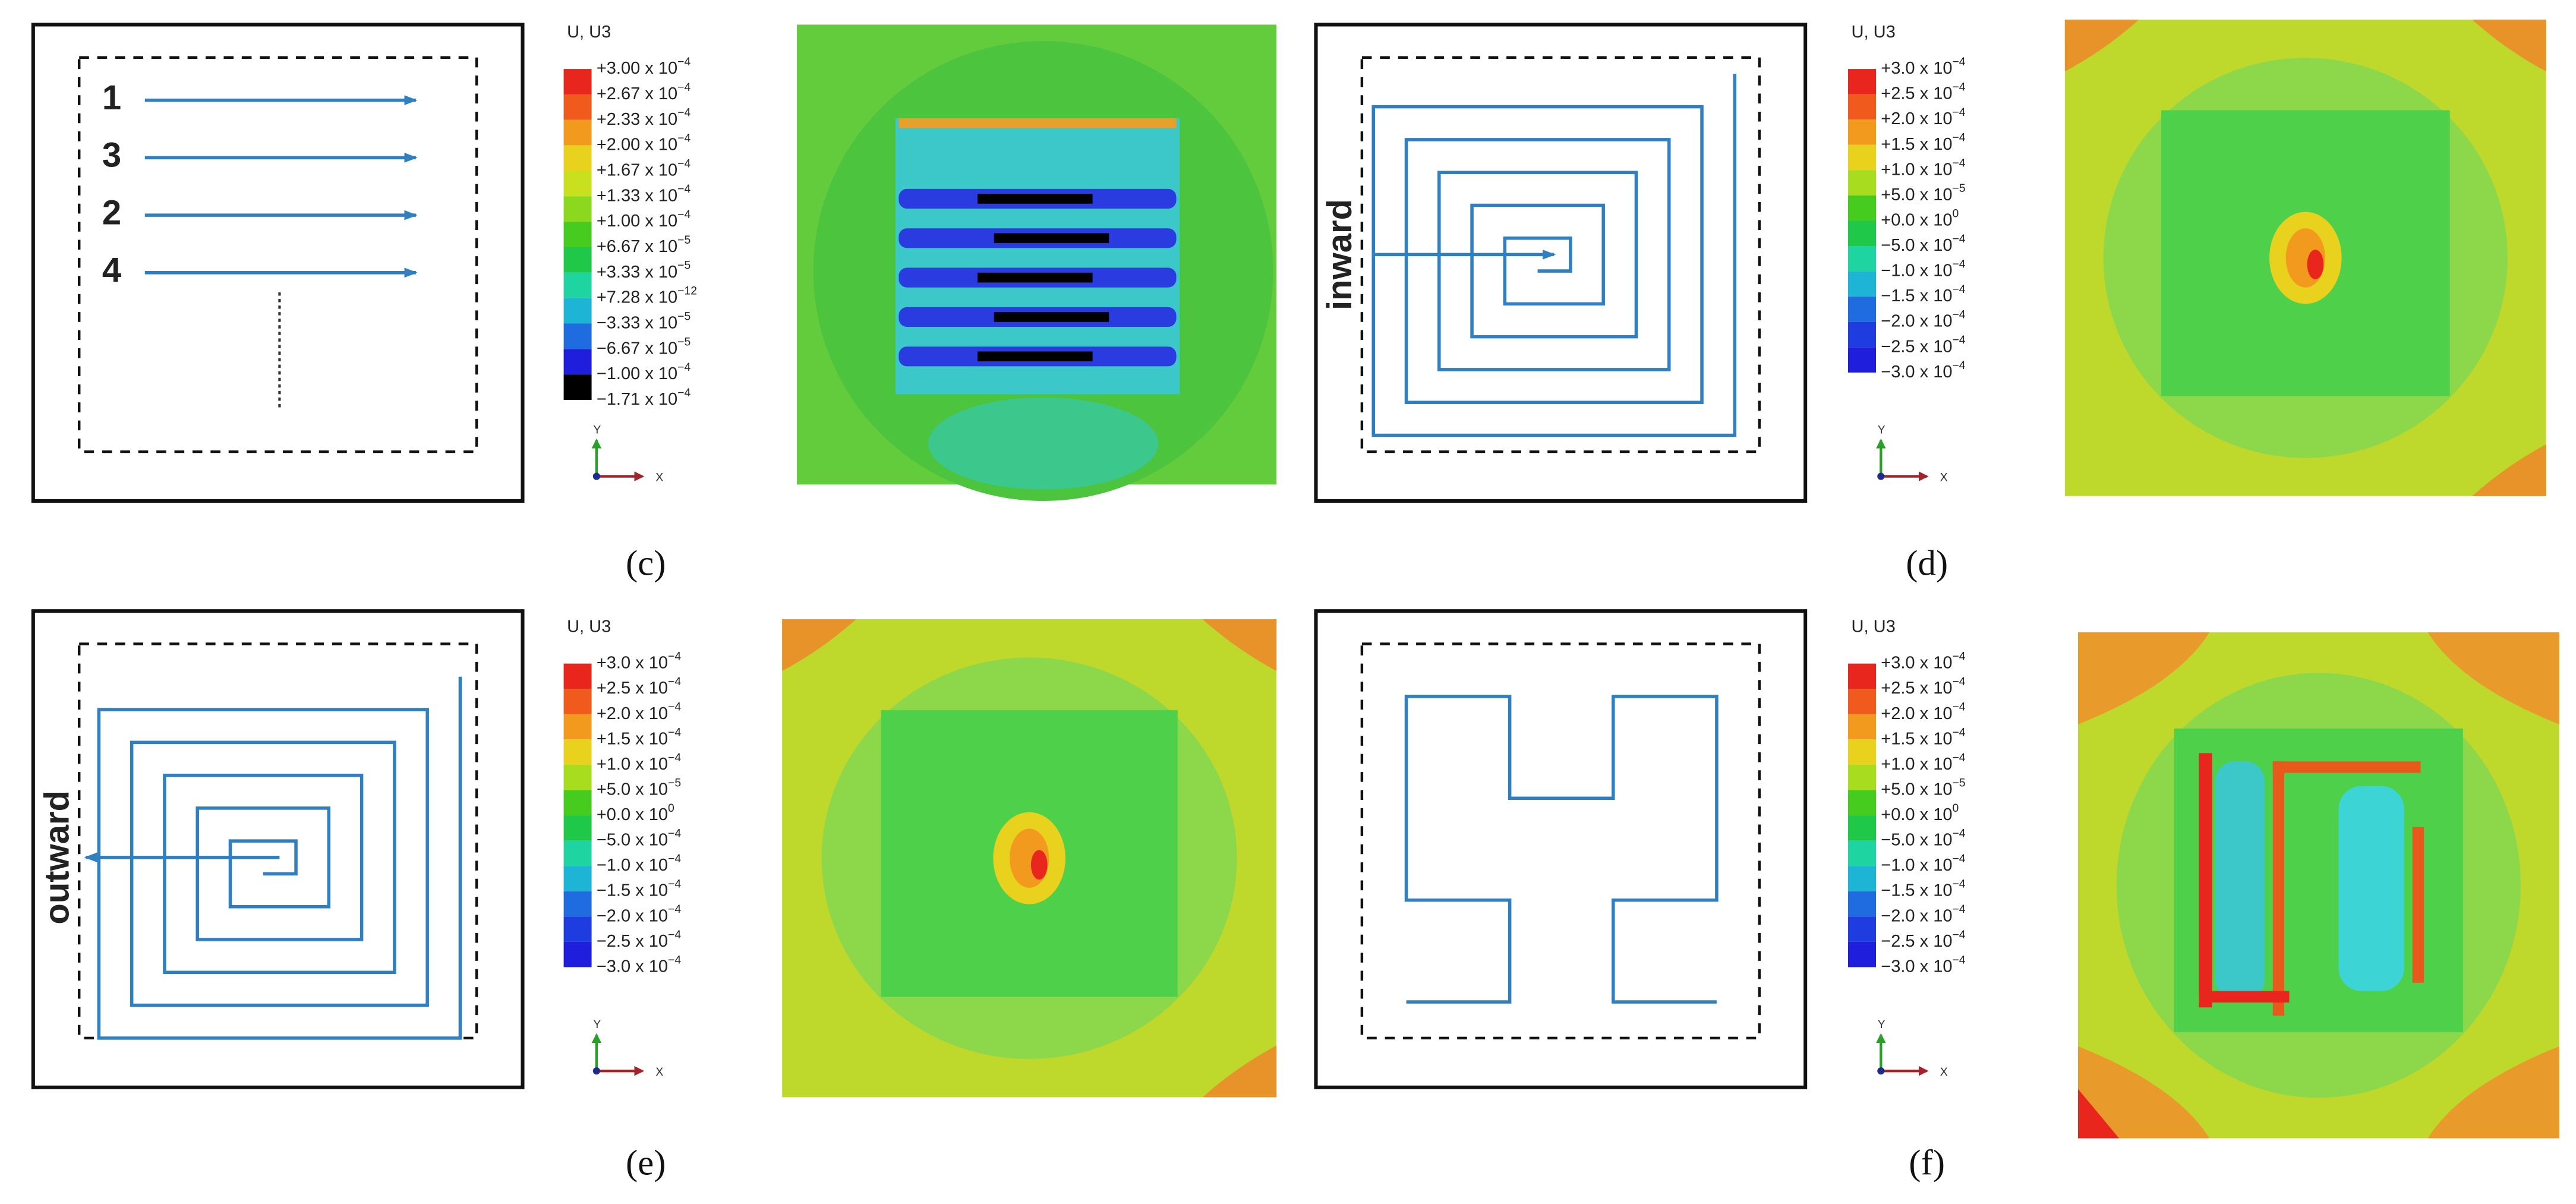 This screenshot has height=1204, width=2576. I want to click on legend-mantissa: +5.0 x 10, so click(633, 789).